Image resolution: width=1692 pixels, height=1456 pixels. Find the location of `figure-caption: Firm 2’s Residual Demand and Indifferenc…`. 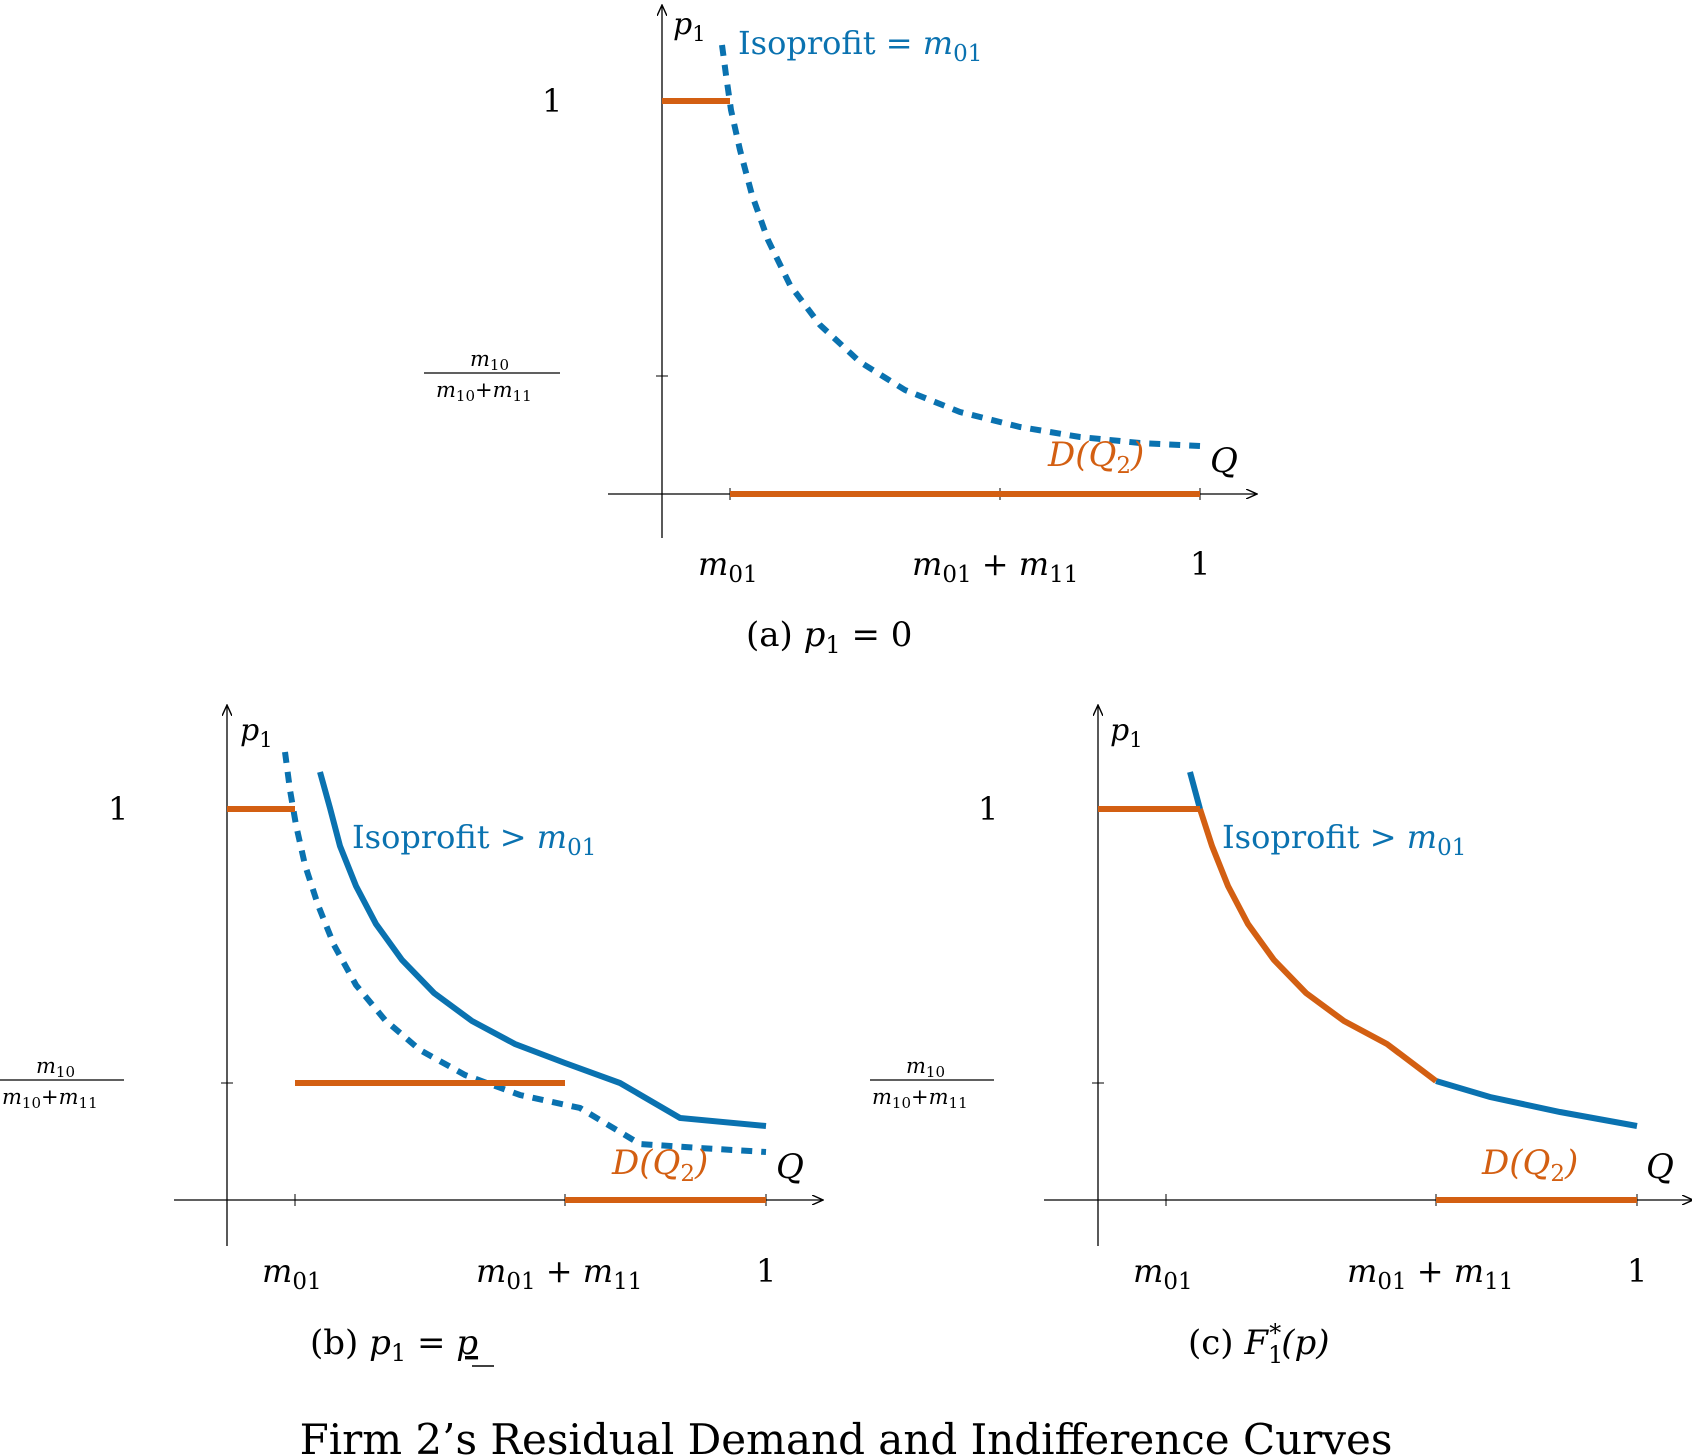

figure-caption: Firm 2’s Residual Demand and Indifferenc… is located at coordinates (846, 1435).